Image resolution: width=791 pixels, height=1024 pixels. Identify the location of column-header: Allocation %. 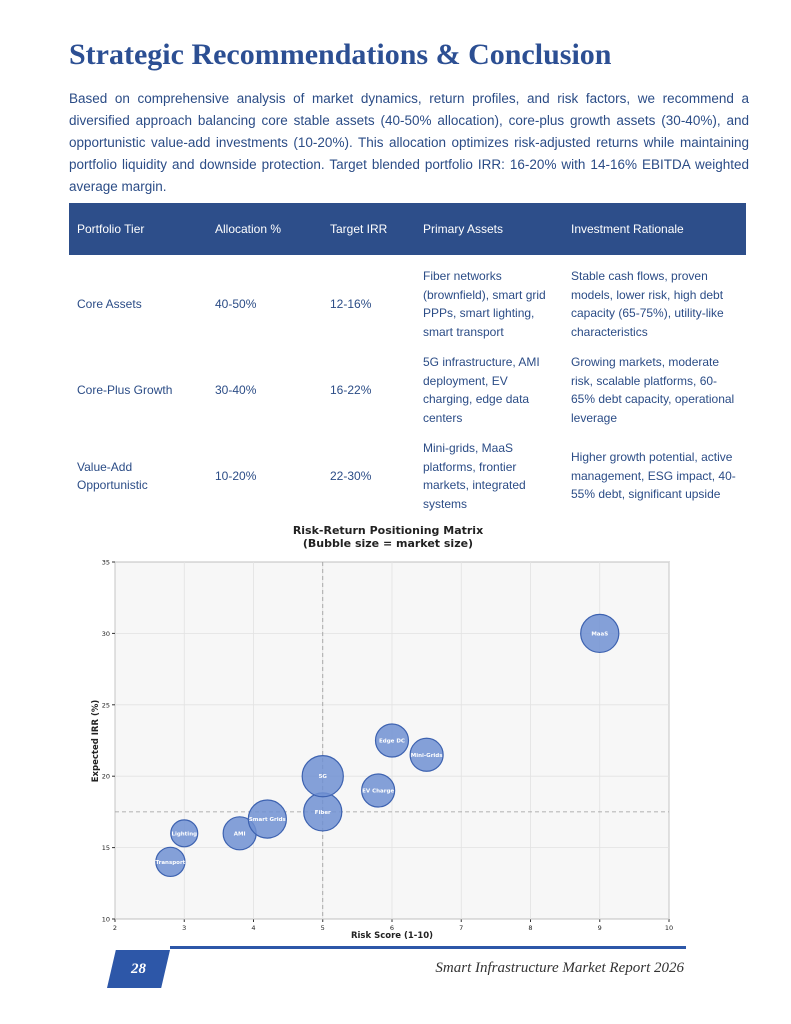
(264, 229).